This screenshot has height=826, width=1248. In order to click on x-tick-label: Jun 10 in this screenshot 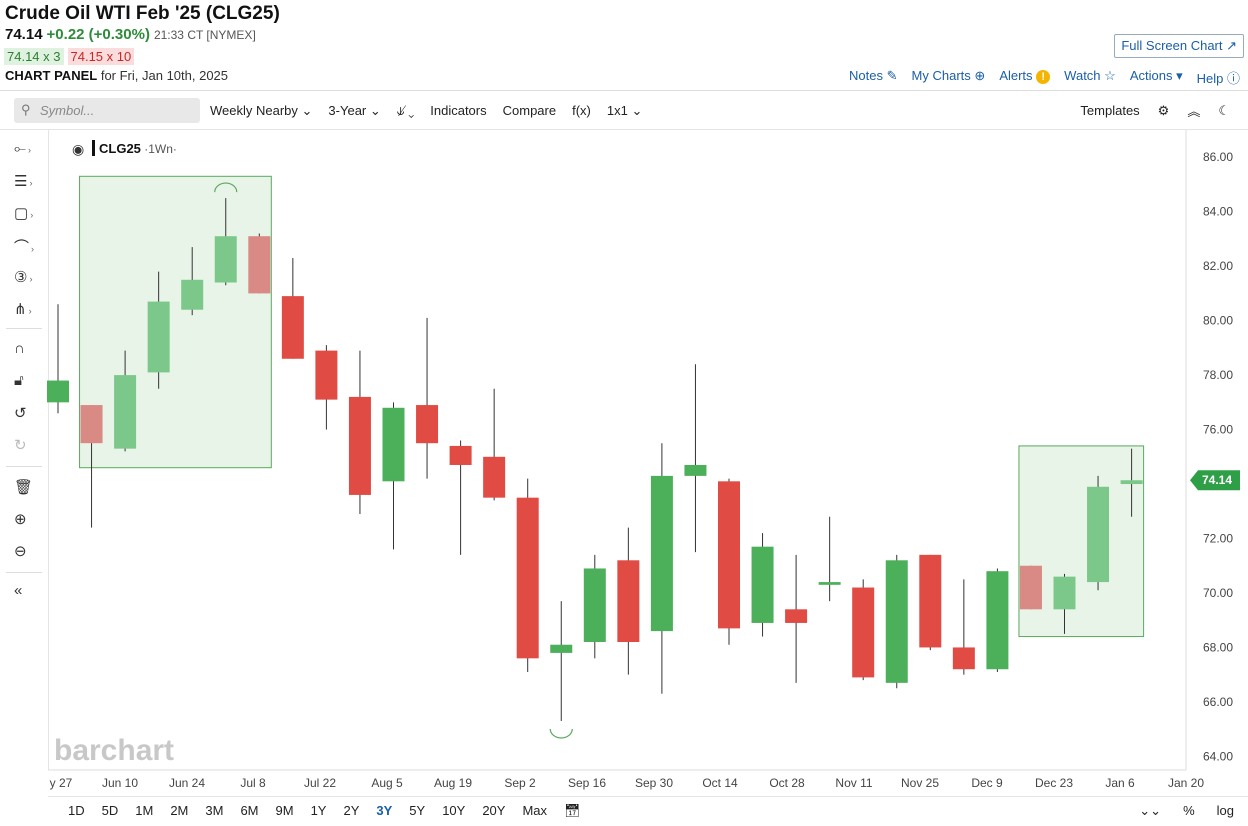, I will do `click(120, 783)`.